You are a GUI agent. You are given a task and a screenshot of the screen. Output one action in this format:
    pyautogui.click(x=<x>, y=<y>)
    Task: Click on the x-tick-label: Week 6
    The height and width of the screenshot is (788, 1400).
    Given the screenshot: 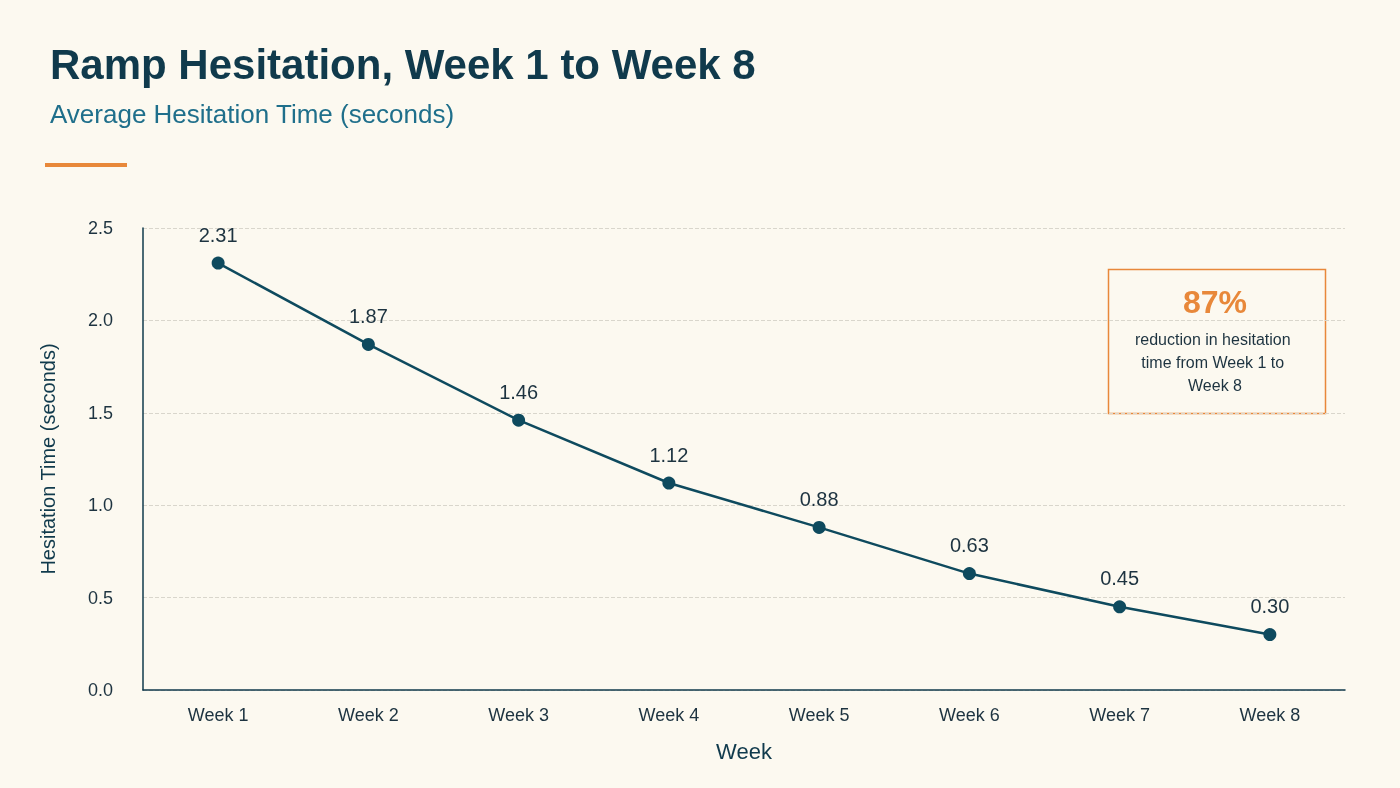 What is the action you would take?
    pyautogui.click(x=969, y=715)
    